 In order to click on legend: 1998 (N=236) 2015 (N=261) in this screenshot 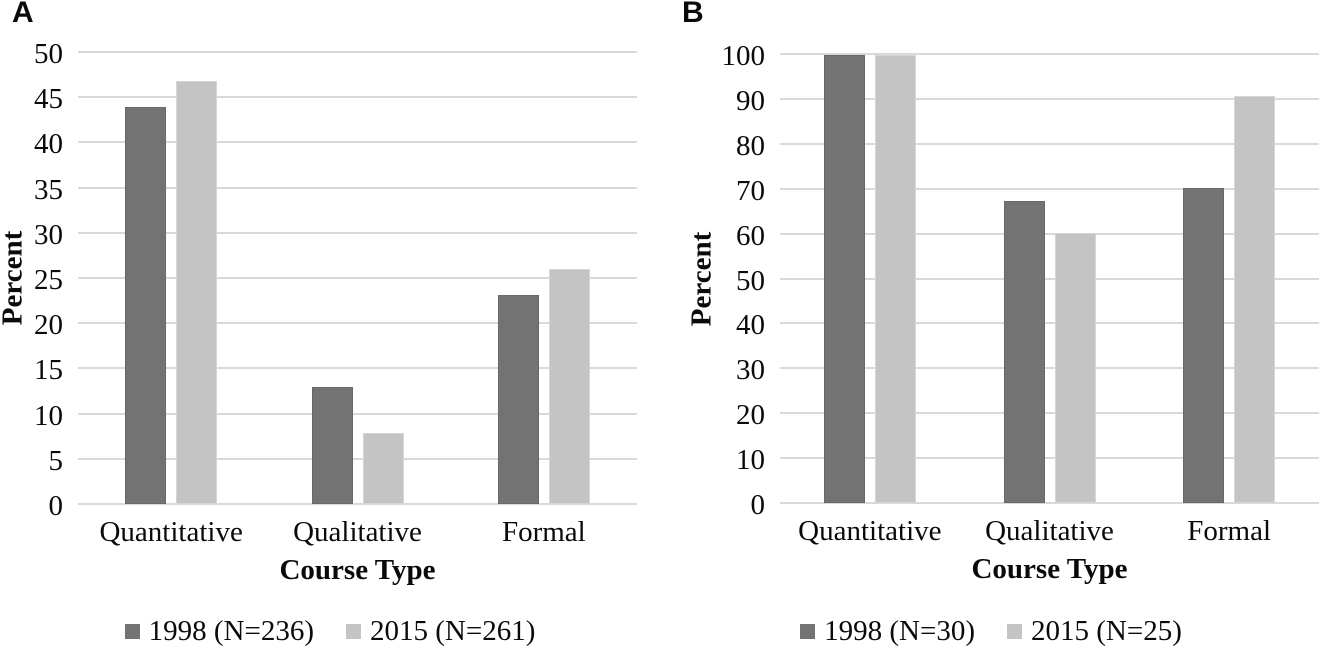, I will do `click(330, 631)`.